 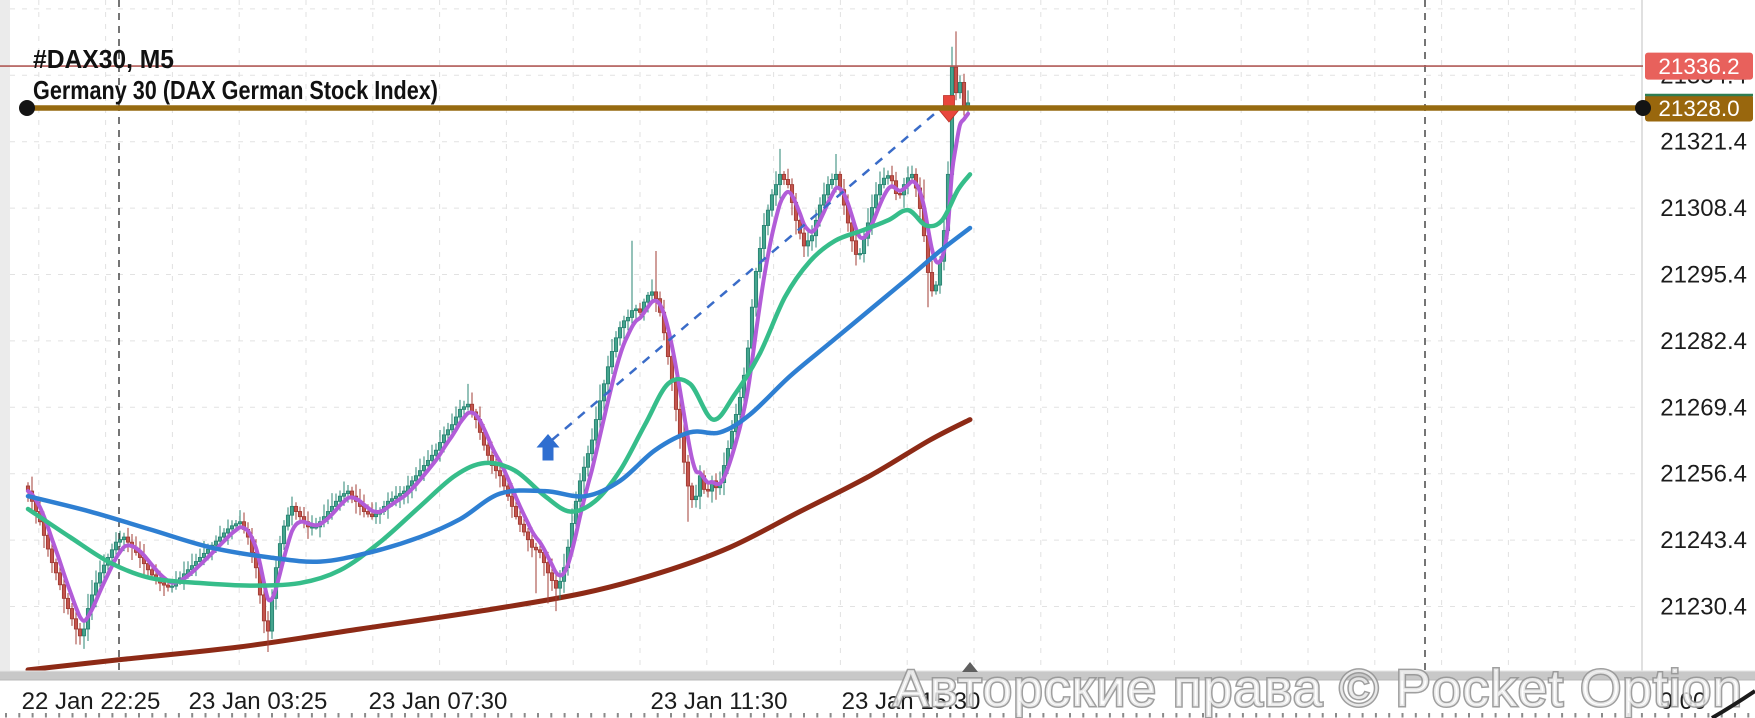 What do you see at coordinates (1703, 275) in the screenshot?
I see `price-tick-label: 21295.4` at bounding box center [1703, 275].